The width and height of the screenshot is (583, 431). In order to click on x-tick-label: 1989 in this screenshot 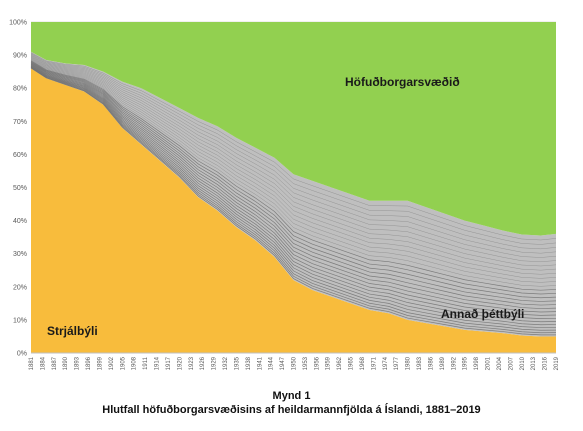, I will do `click(443, 363)`.